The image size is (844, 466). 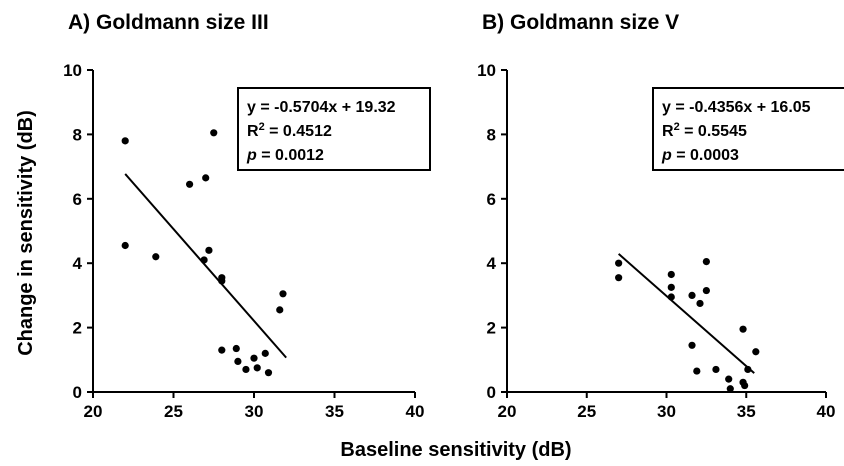 I want to click on panel-b-equation-frame, so click(x=748, y=129).